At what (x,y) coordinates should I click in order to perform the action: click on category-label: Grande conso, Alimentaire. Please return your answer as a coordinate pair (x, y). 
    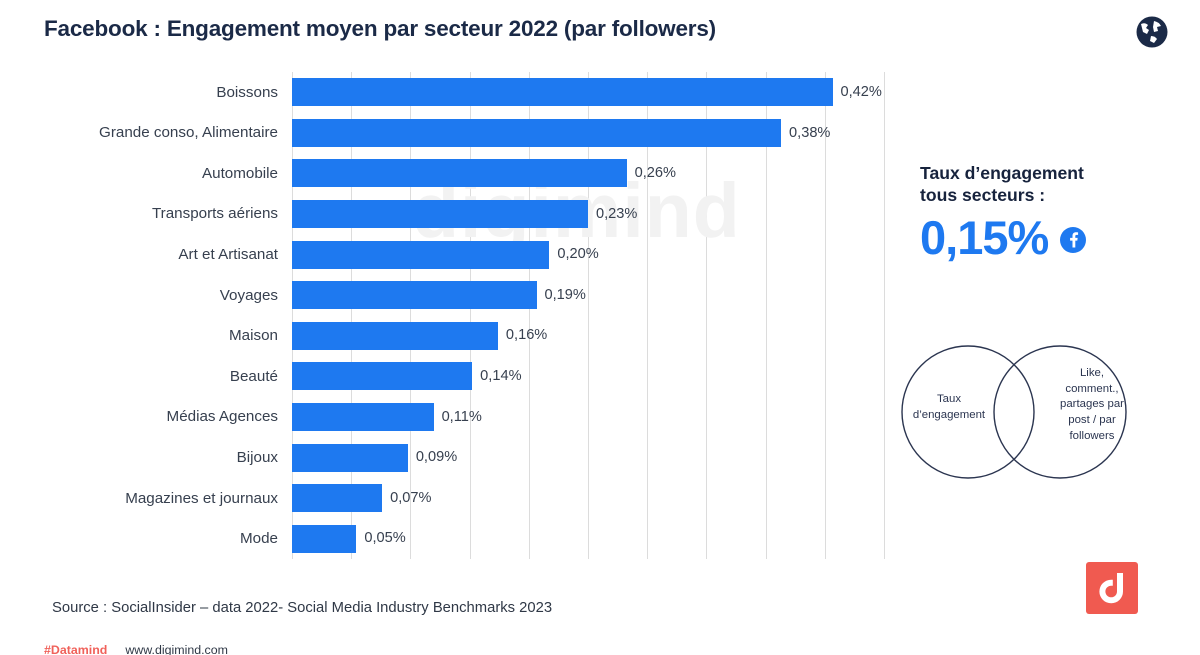
    Looking at the image, I should click on (188, 133).